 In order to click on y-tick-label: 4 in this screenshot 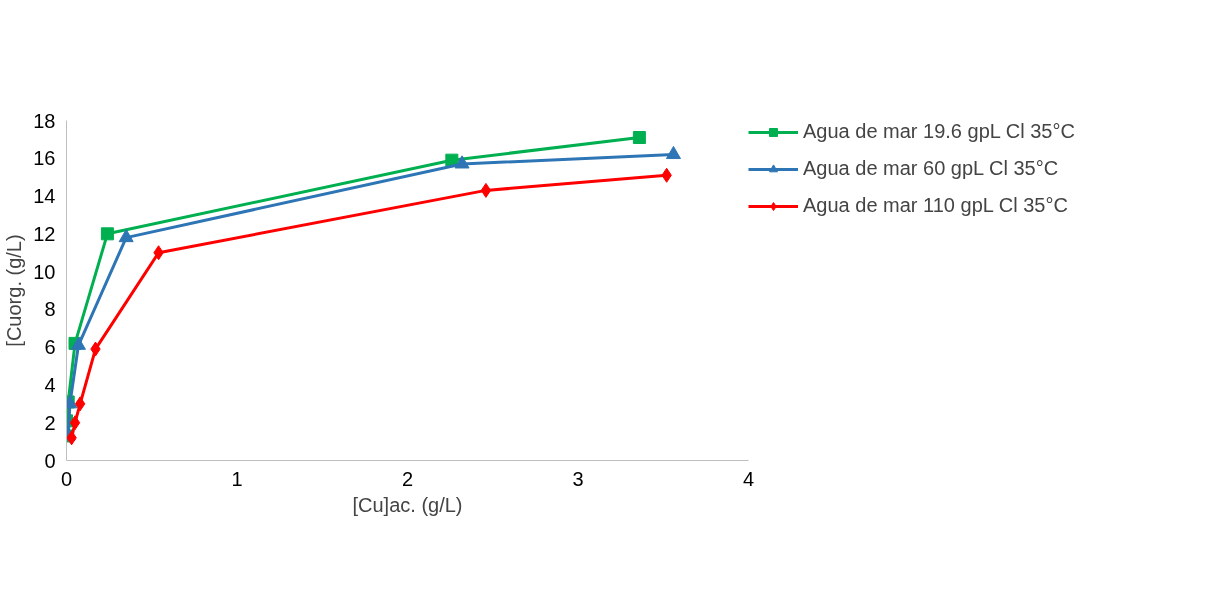, I will do `click(50, 384)`.